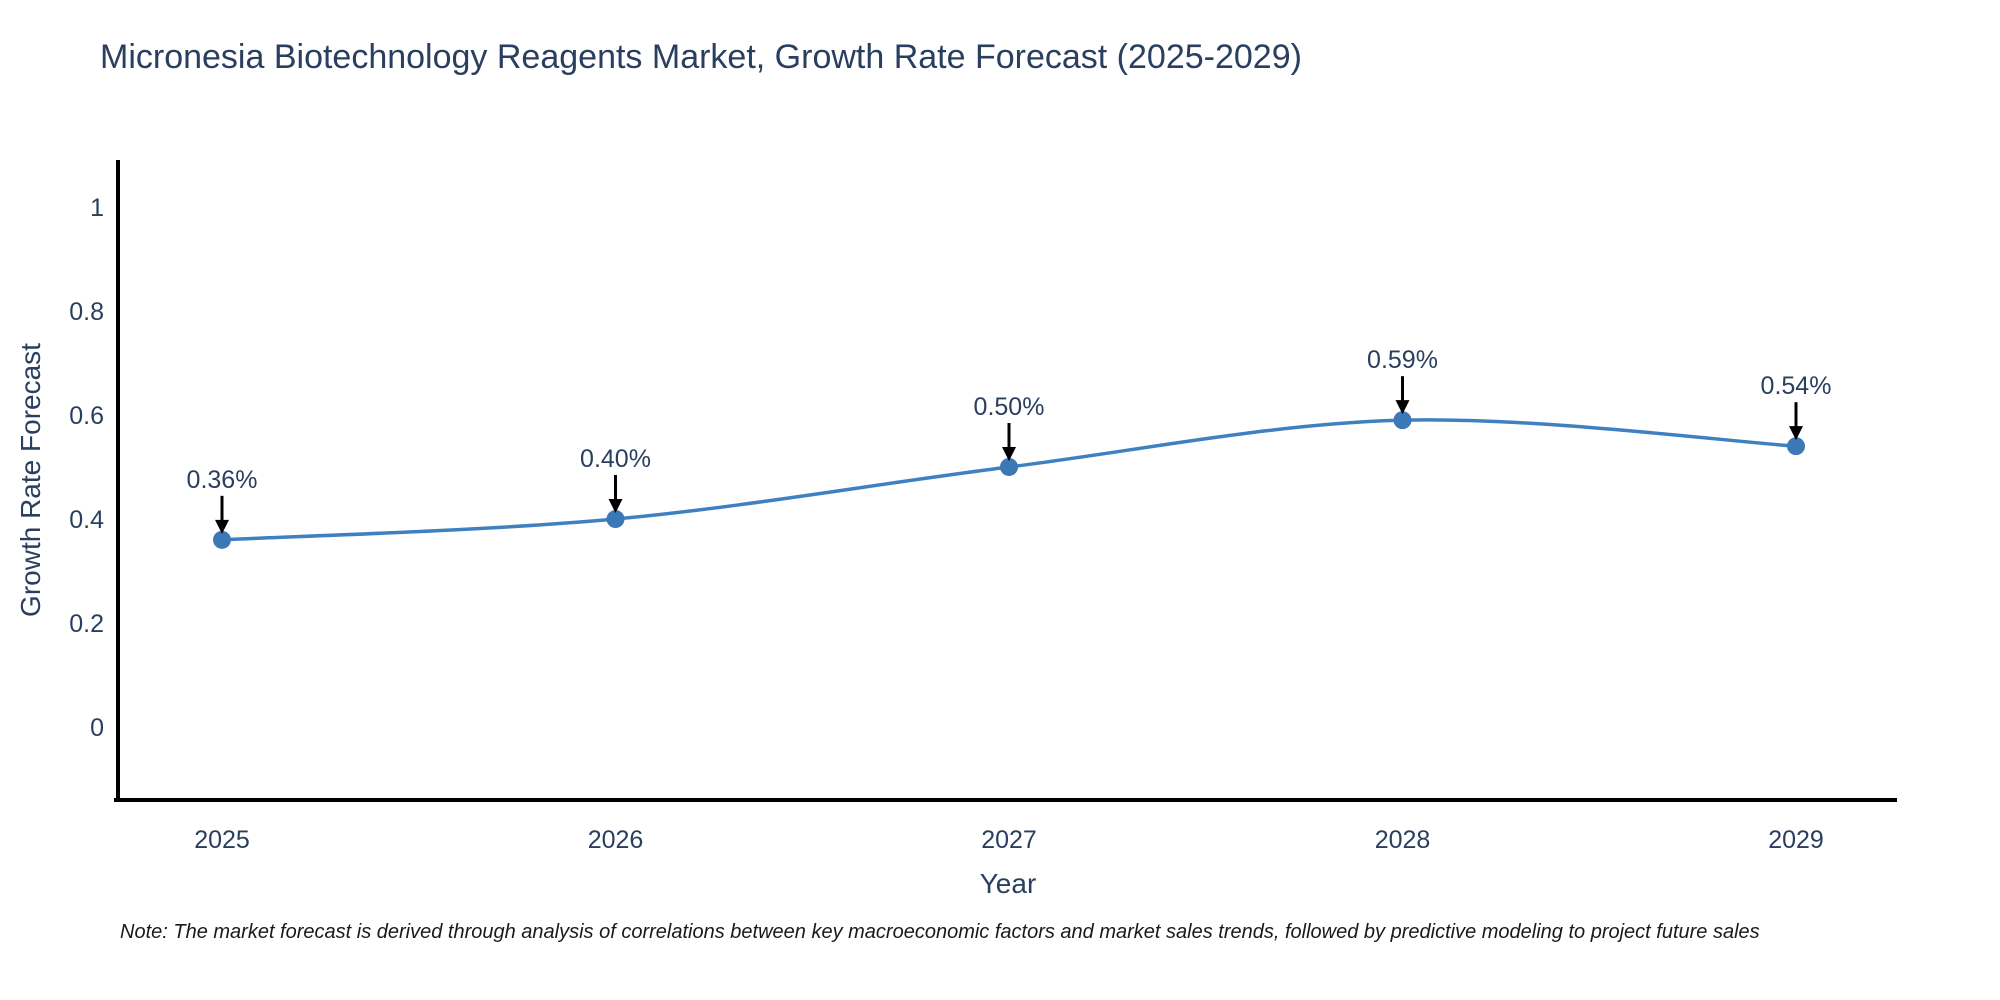 The height and width of the screenshot is (1000, 2000). Describe the element at coordinates (222, 500) in the screenshot. I see `annotation-2025: 0.36%` at that location.